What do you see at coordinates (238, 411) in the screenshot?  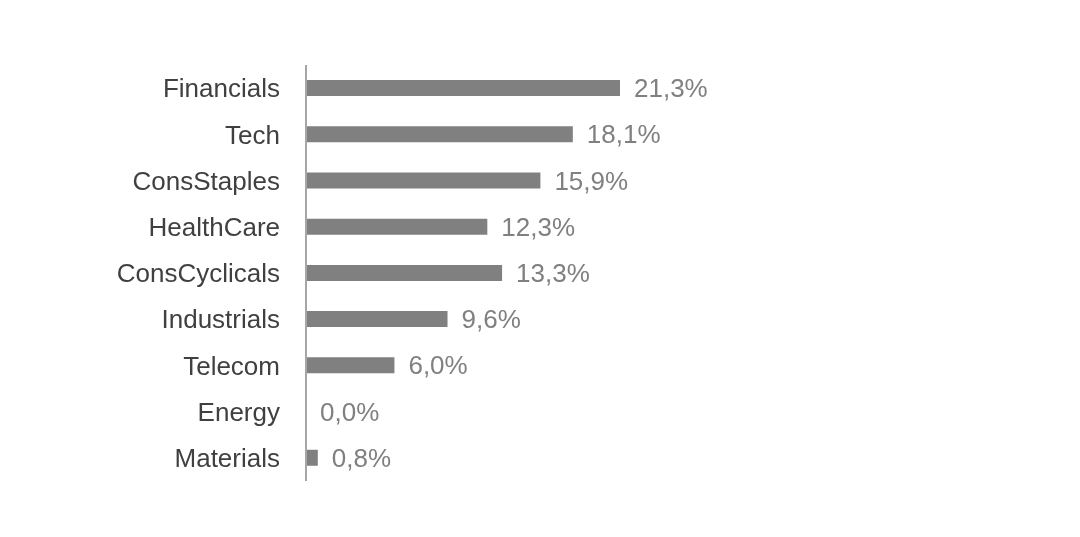 I see `y-tick-label: Energy` at bounding box center [238, 411].